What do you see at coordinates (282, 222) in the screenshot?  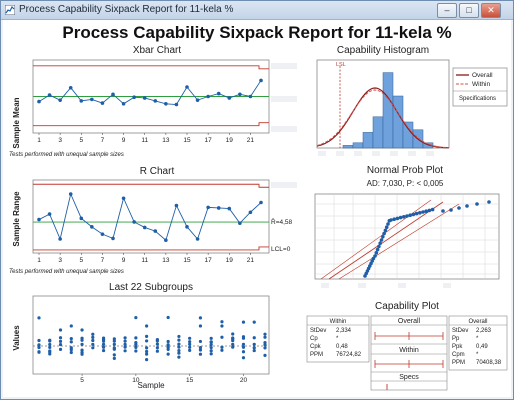 I see `r-center-label: R̄=4,58` at bounding box center [282, 222].